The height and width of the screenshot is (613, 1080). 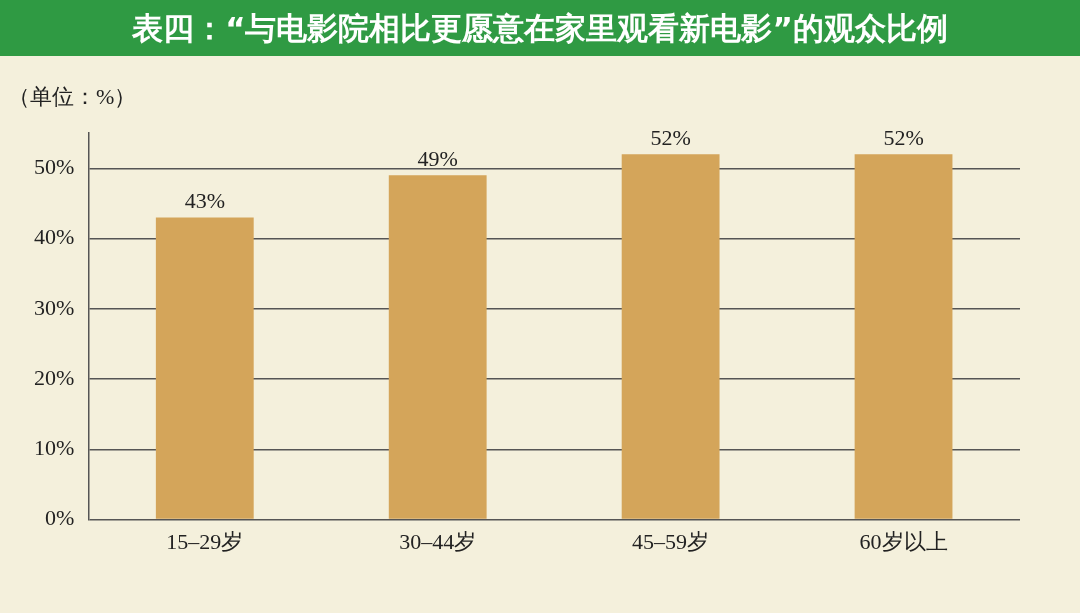 I want to click on x-tick-label: 15–29岁, so click(x=205, y=541).